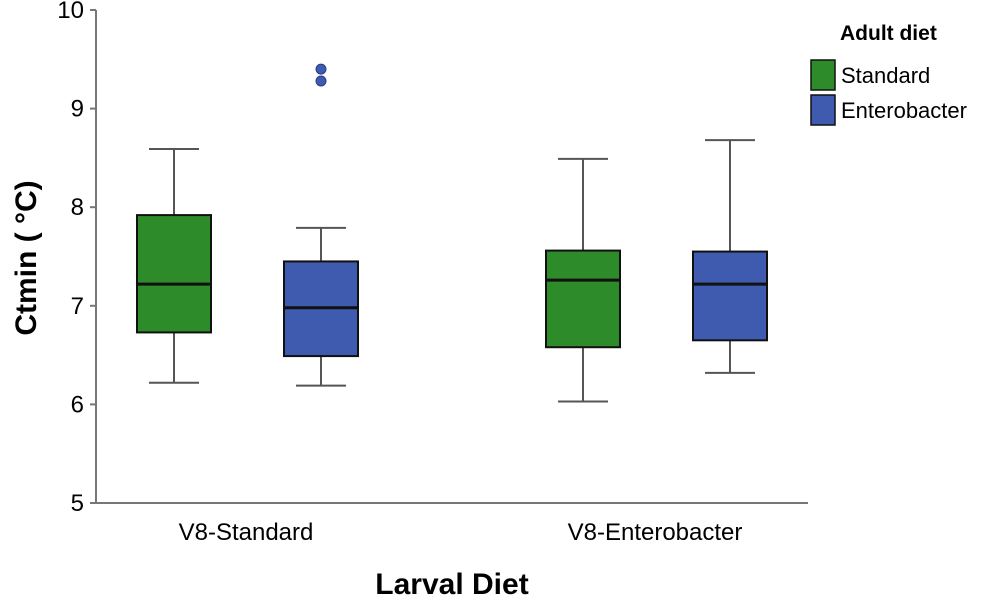 This screenshot has width=1000, height=602. I want to click on y-tick-label: 6, so click(77, 404).